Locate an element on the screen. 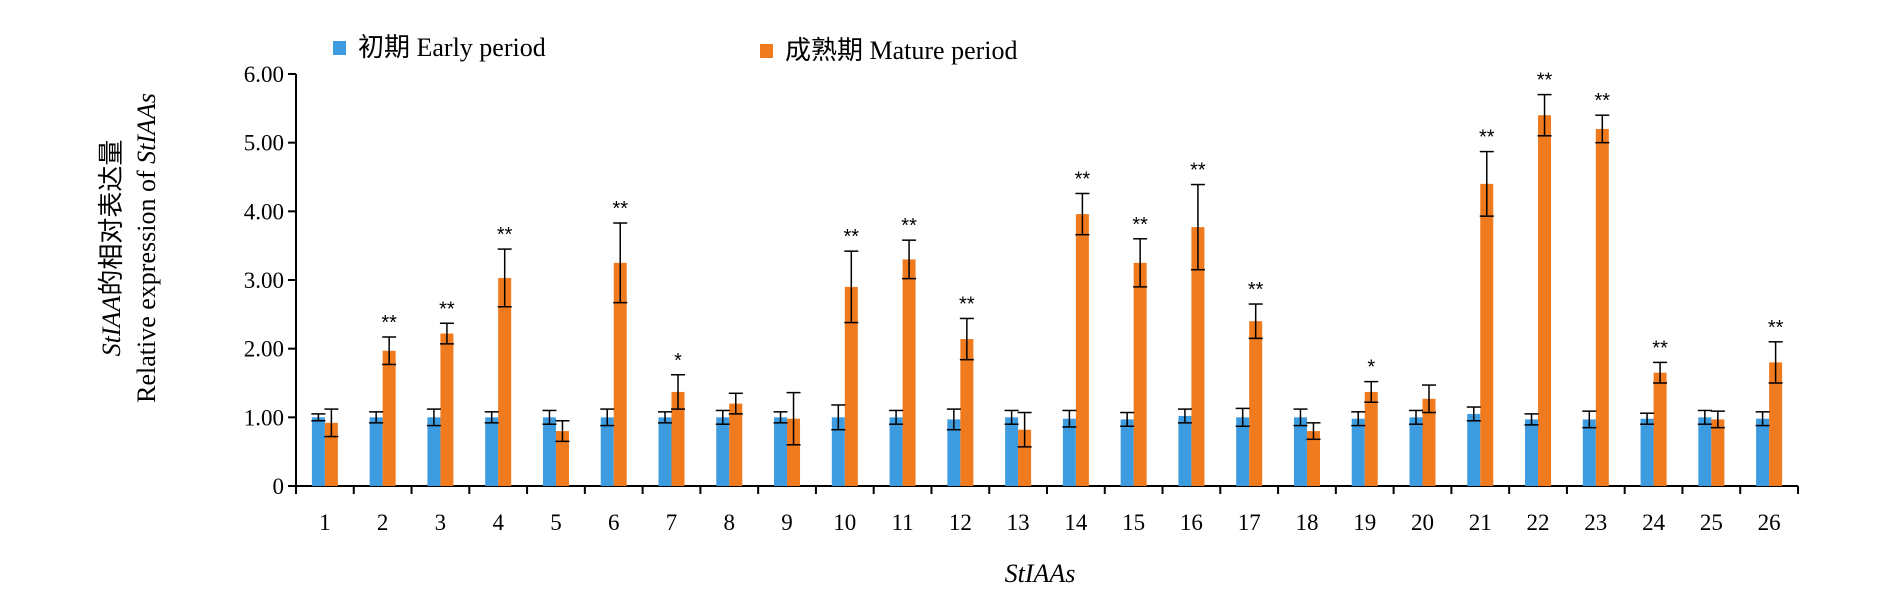  x-tick-label: 14 is located at coordinates (1076, 522).